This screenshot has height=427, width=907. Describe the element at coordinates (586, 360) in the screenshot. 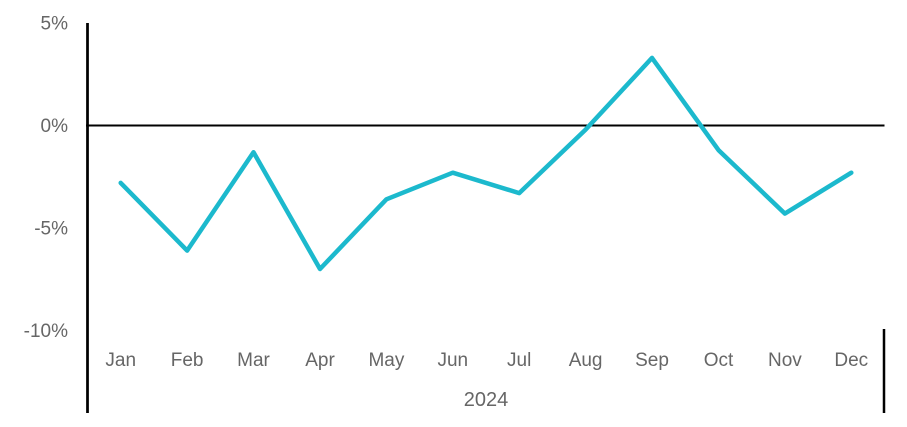

I see `x-axis-month-label: Aug` at that location.